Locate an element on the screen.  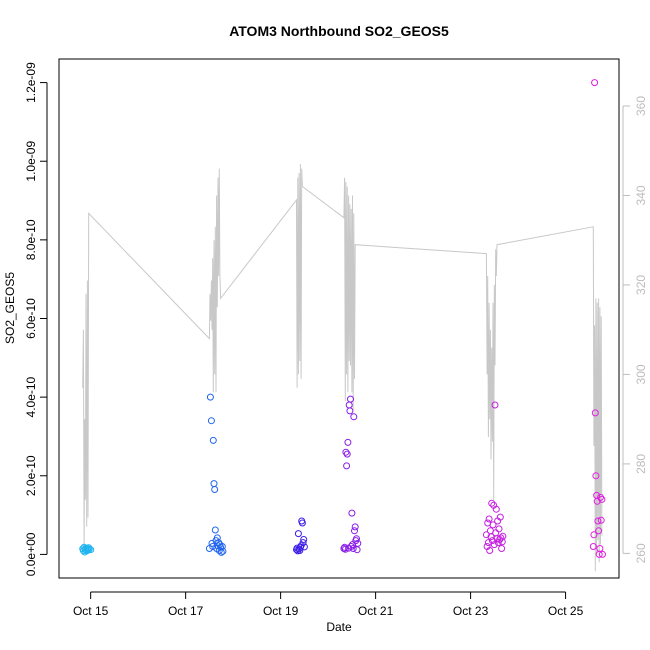
y-tick-label: 0.0e+00 is located at coordinates (31, 554).